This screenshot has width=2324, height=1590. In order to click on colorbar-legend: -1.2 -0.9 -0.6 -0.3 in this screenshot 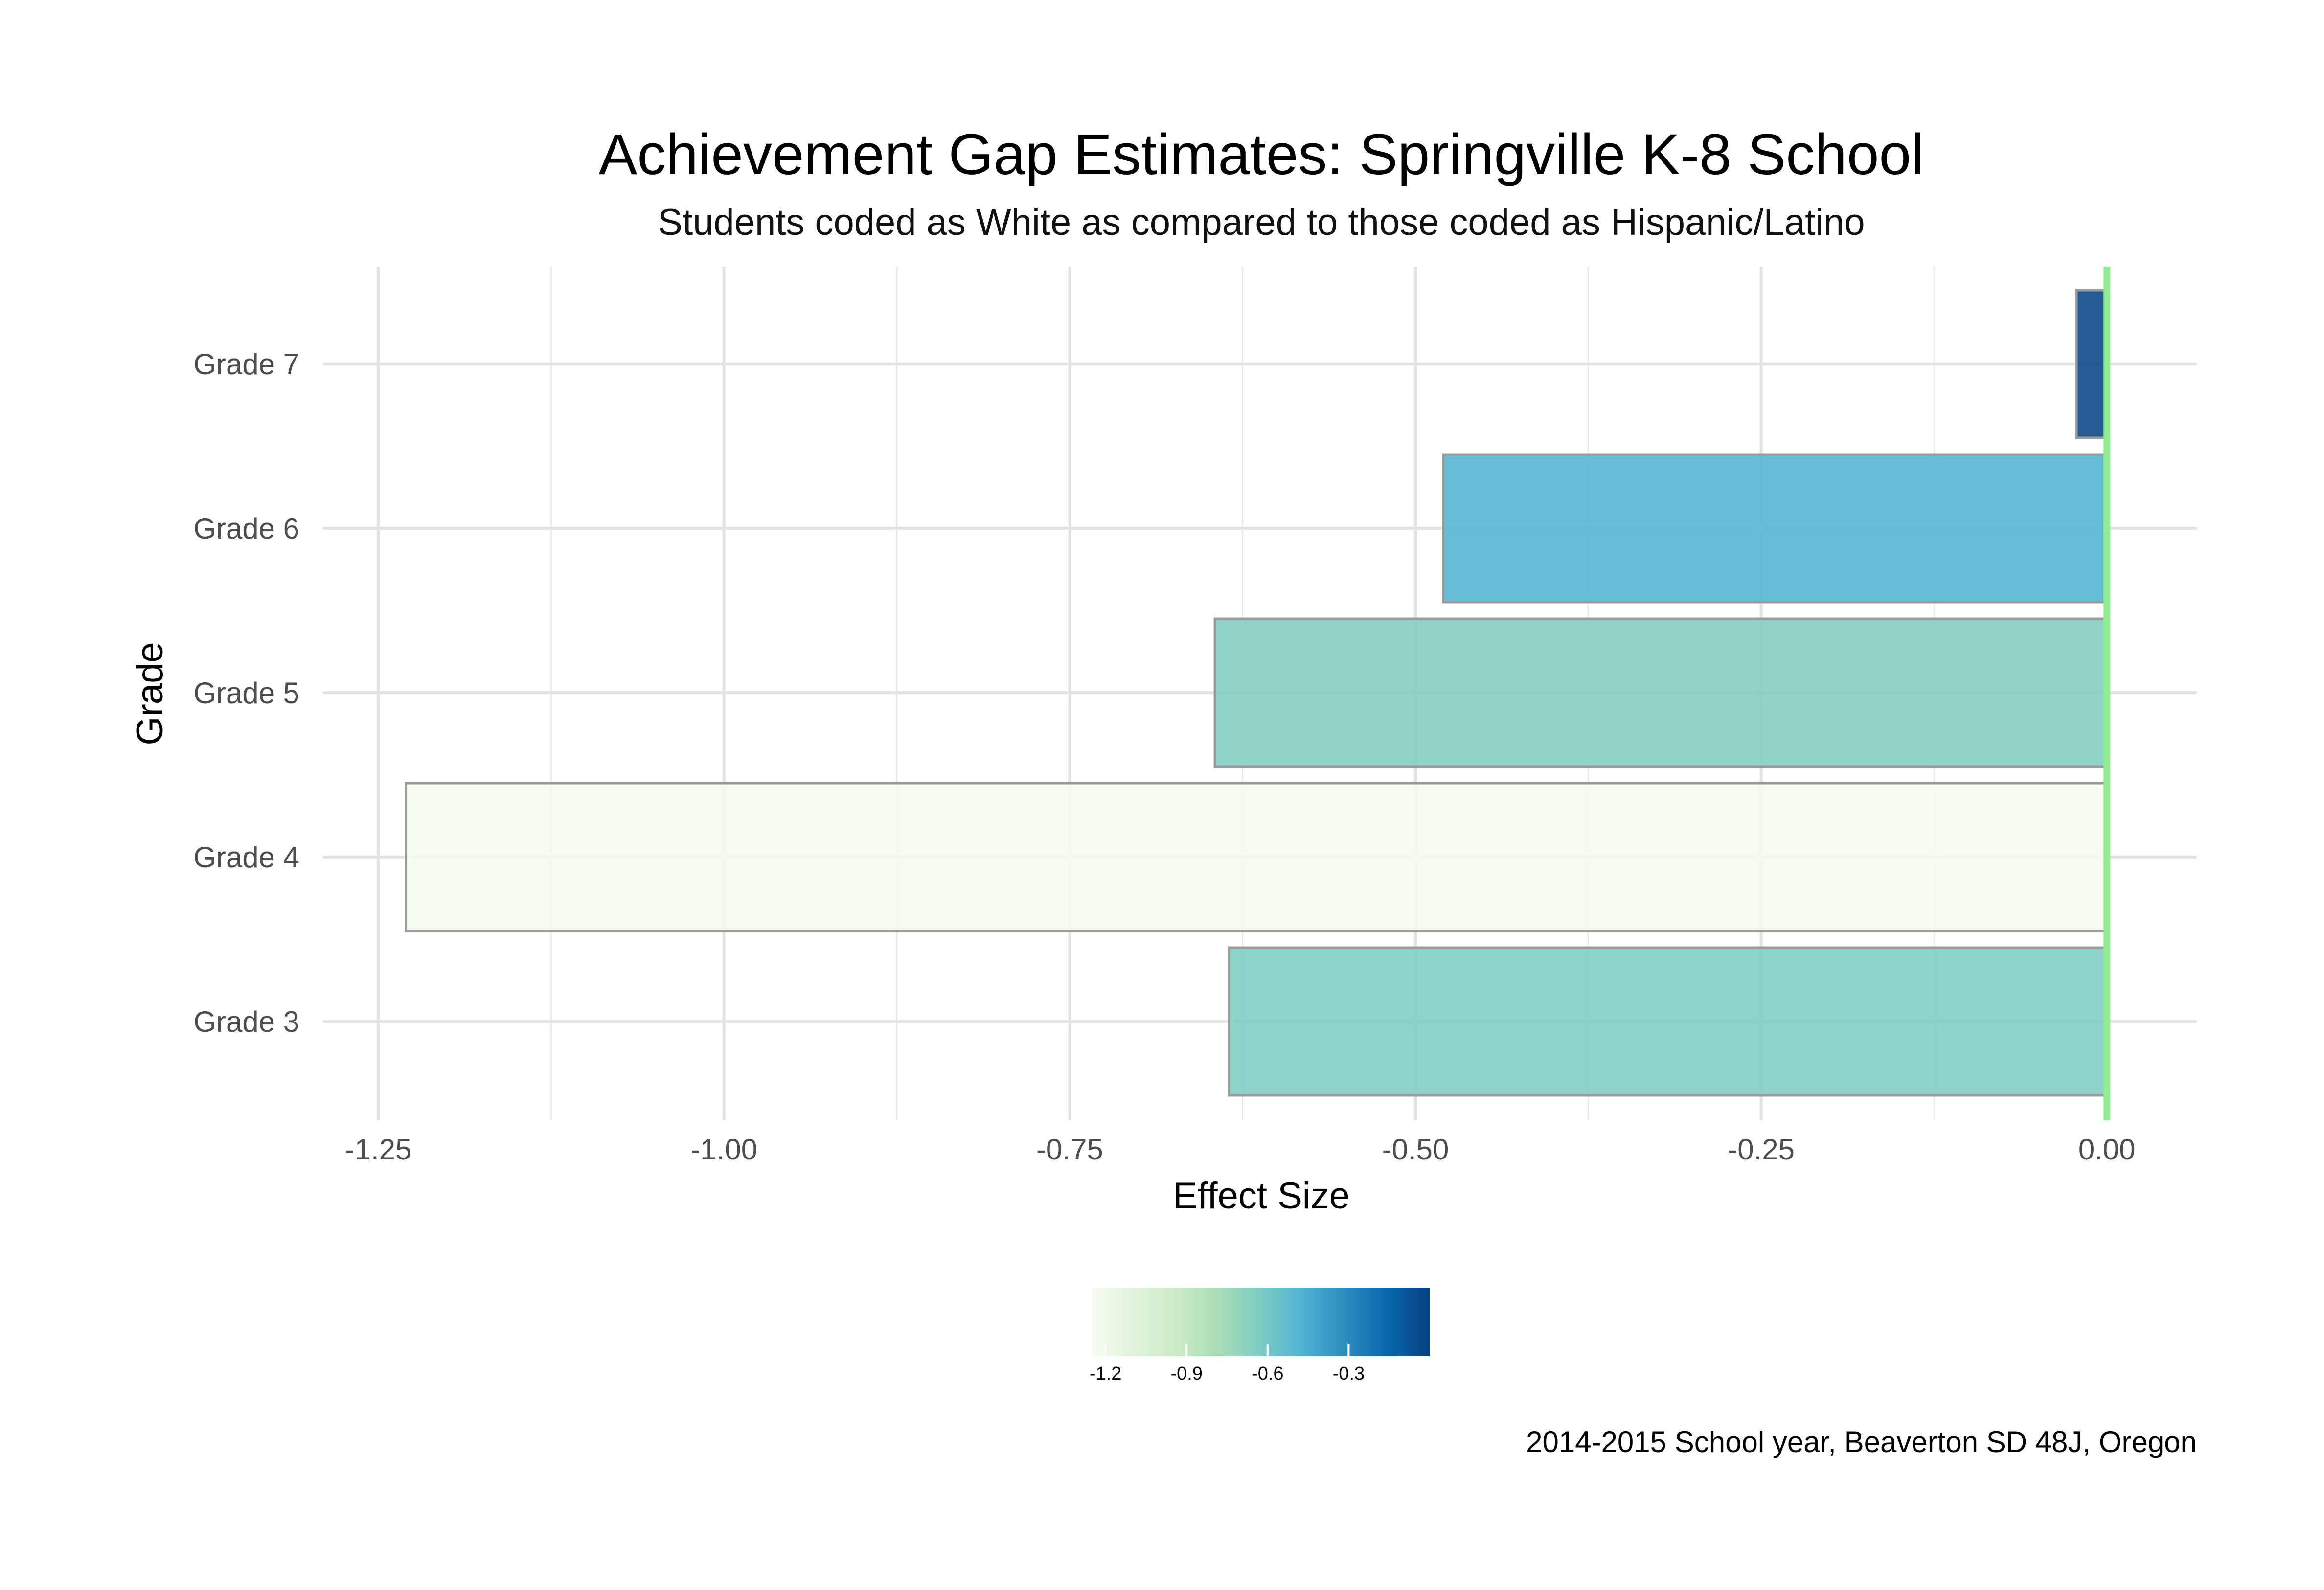, I will do `click(1260, 1336)`.